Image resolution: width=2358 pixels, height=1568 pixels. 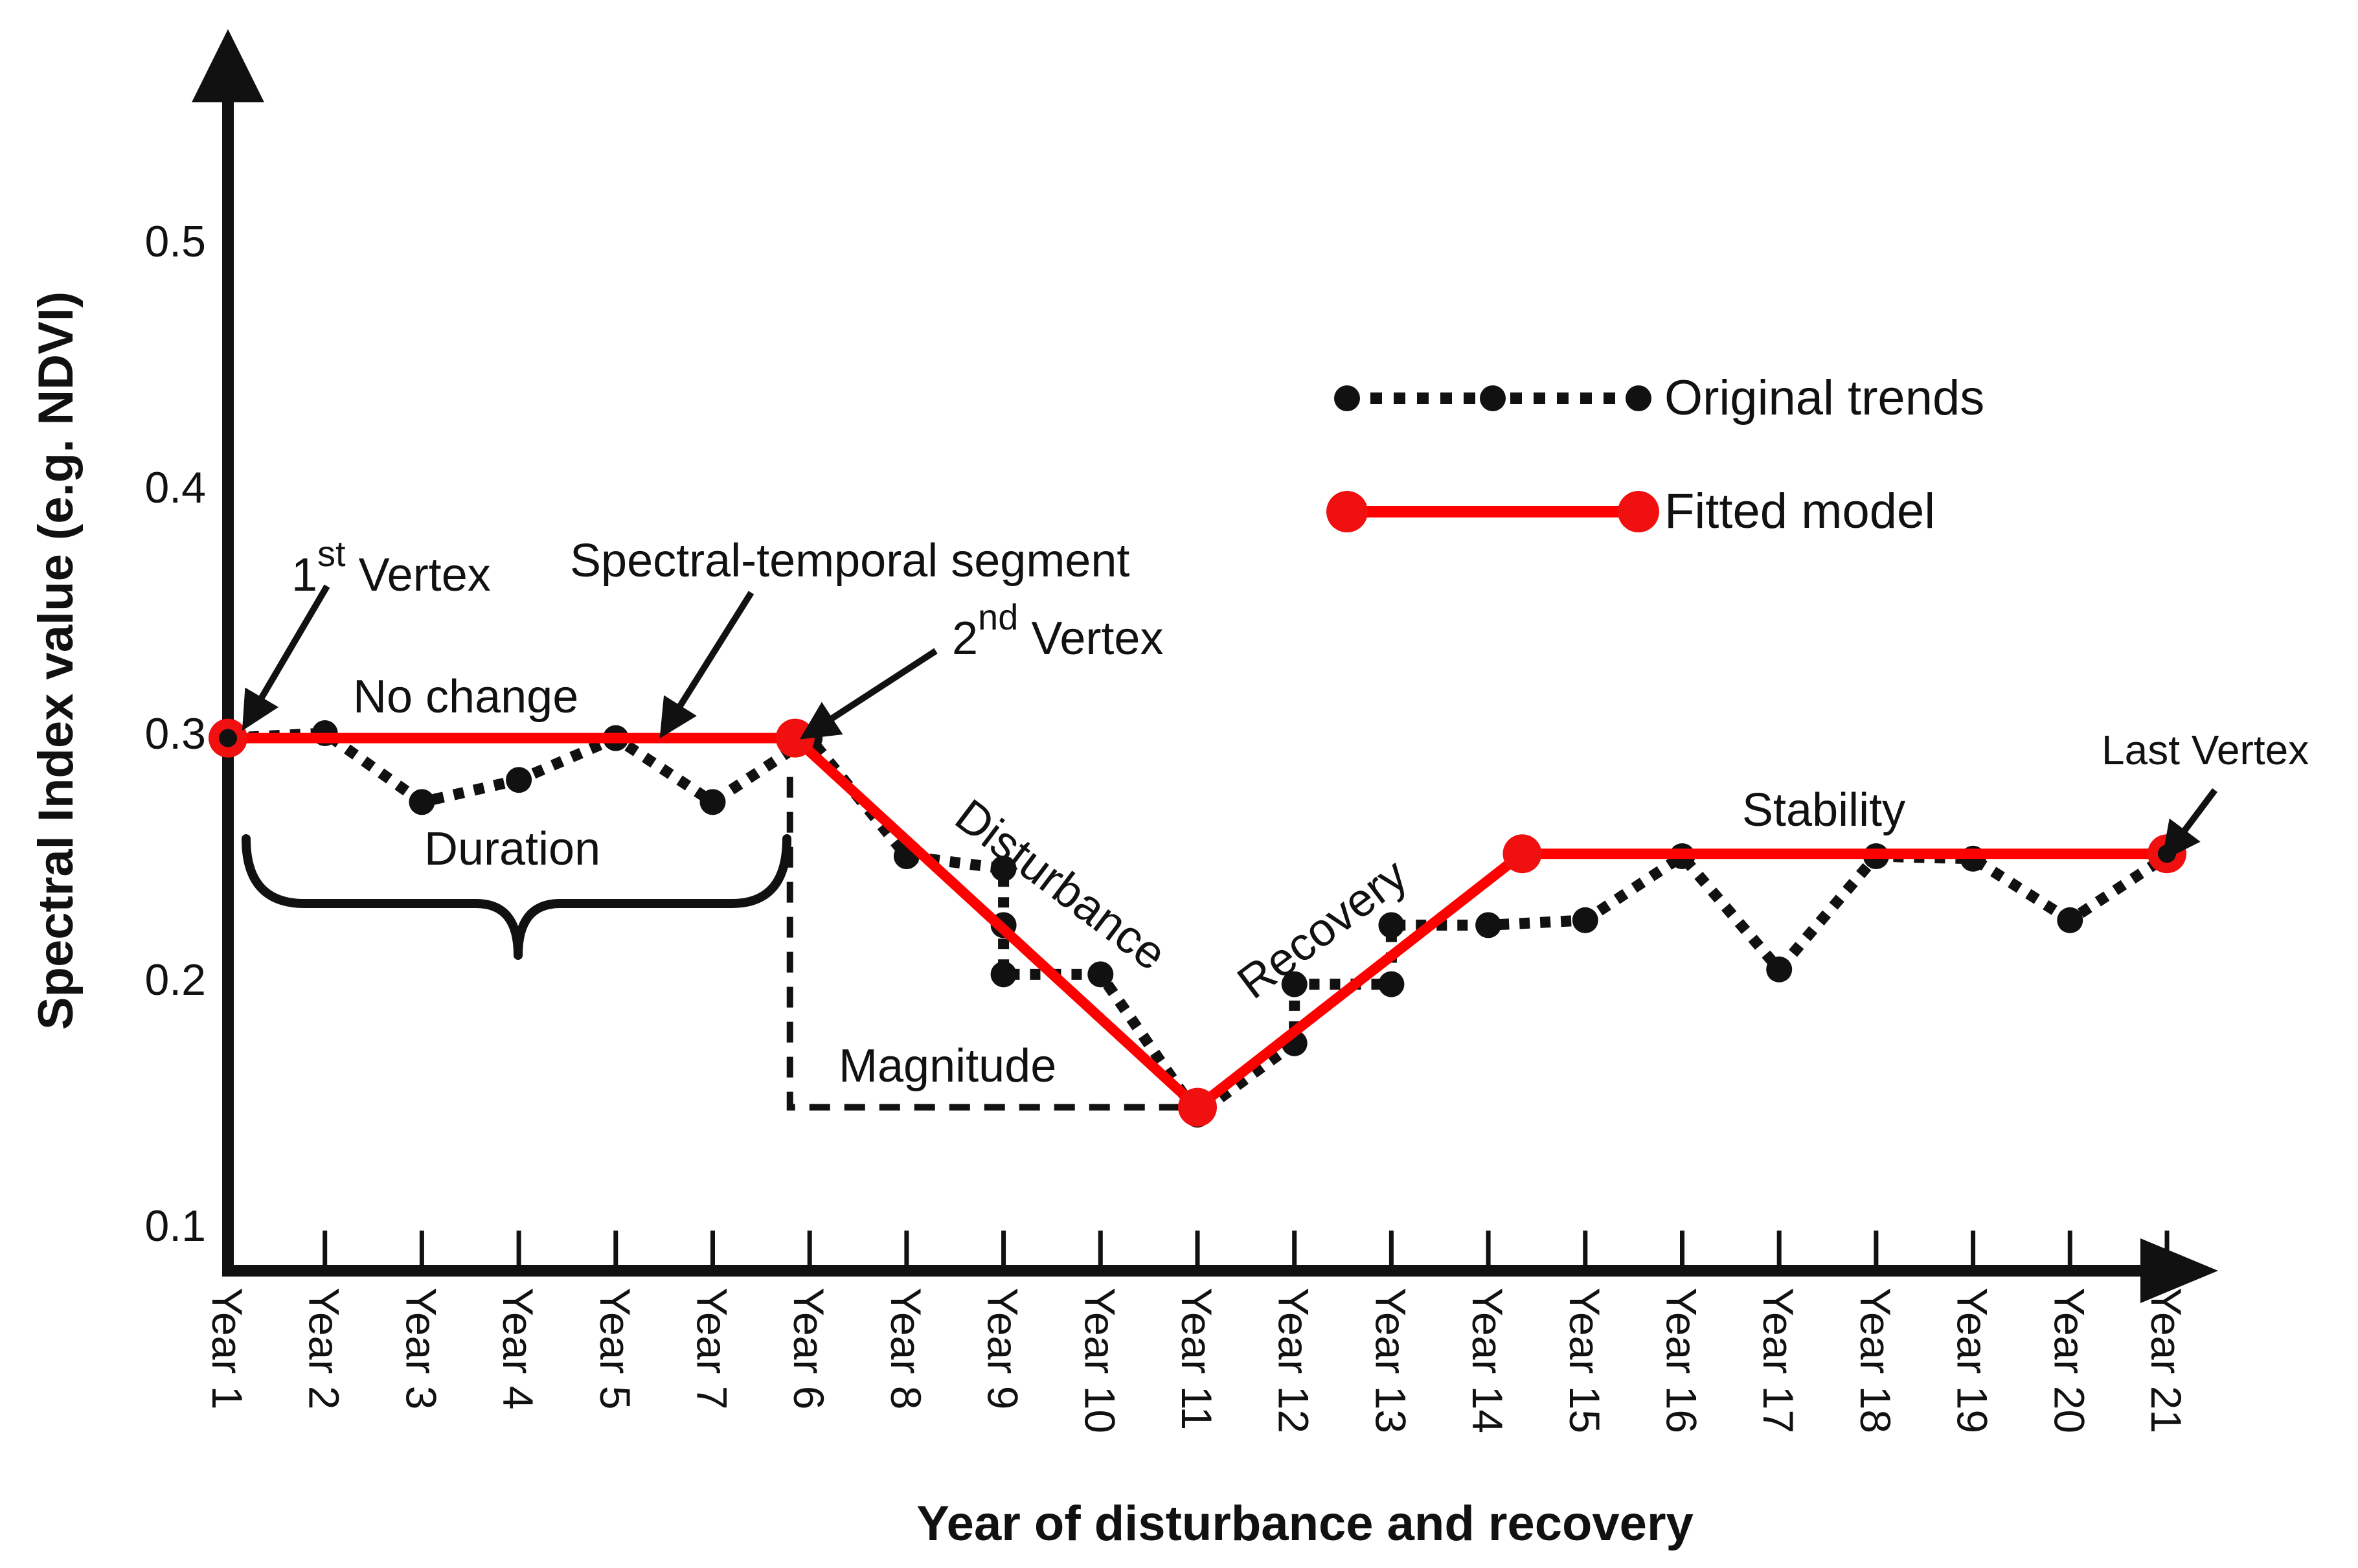 What do you see at coordinates (706, 665) in the screenshot?
I see `segment-arrow` at bounding box center [706, 665].